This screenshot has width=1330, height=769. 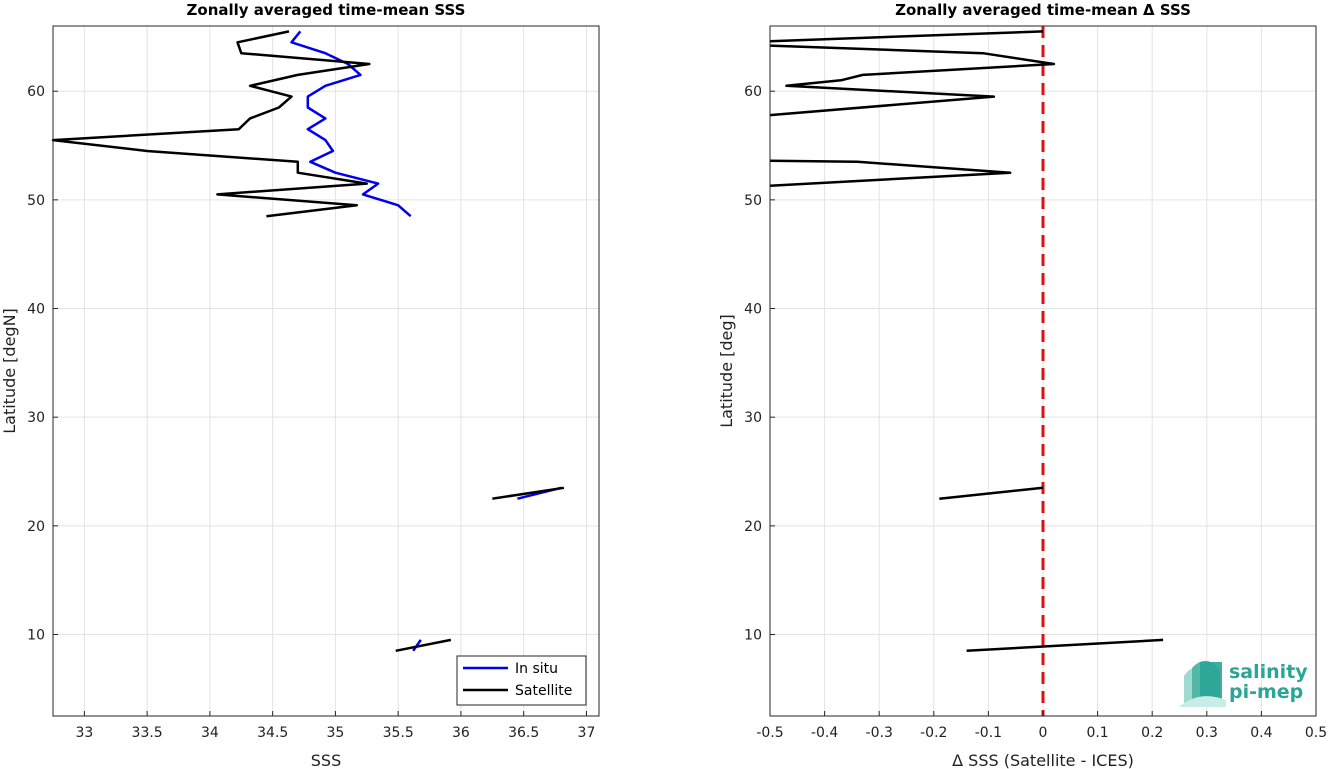 What do you see at coordinates (587, 733) in the screenshot?
I see `x-tick-label: 37` at bounding box center [587, 733].